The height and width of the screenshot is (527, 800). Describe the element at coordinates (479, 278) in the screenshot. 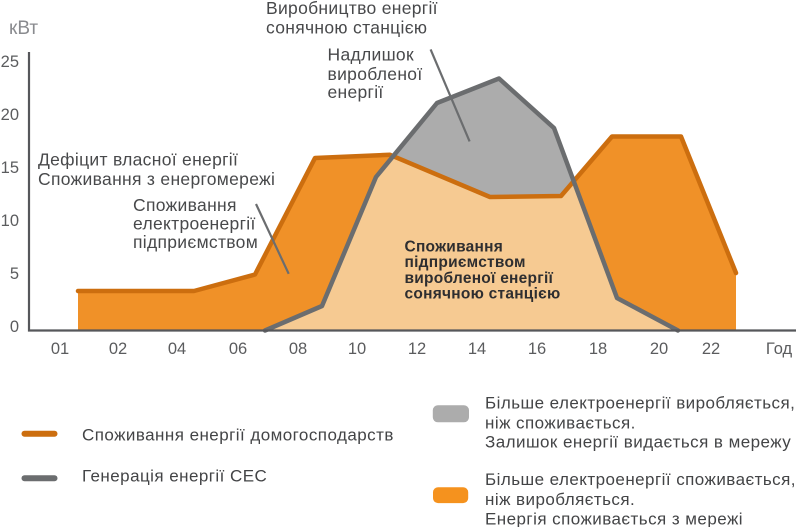

I see `svg-text: виробленої енергії` at that location.